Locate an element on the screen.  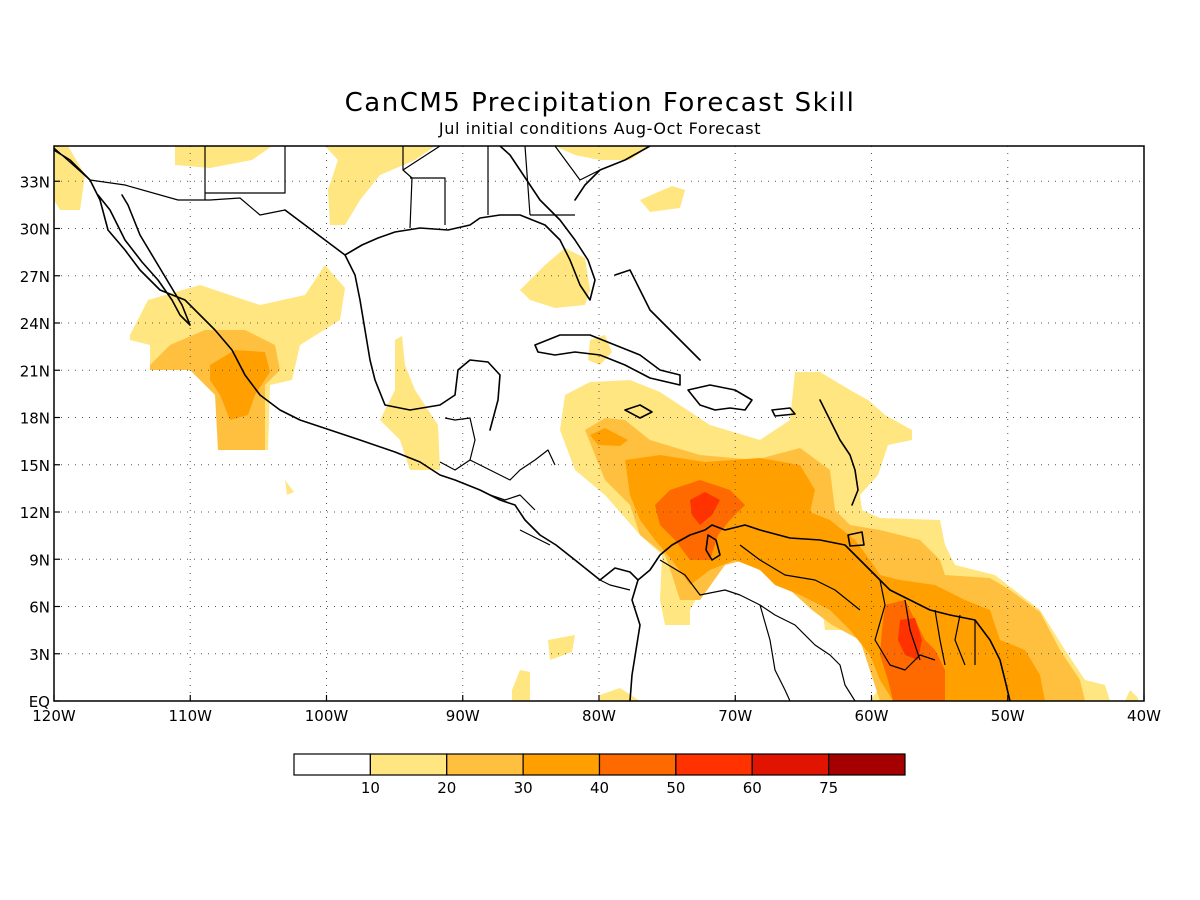
y-tick-label: 15N is located at coordinates (35, 466).